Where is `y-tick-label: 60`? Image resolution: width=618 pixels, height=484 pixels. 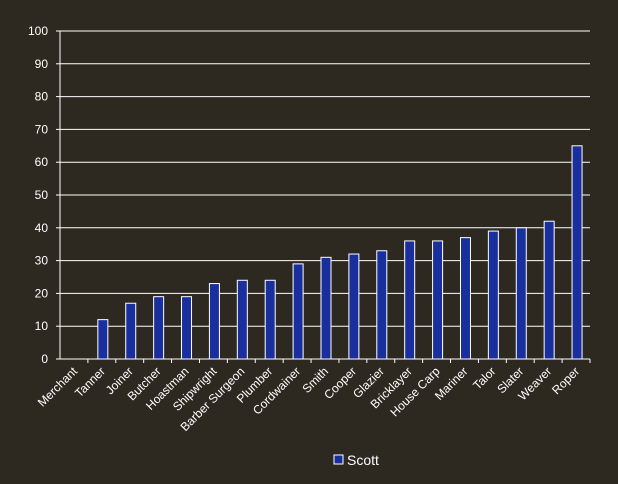
y-tick-label: 60 is located at coordinates (42, 162).